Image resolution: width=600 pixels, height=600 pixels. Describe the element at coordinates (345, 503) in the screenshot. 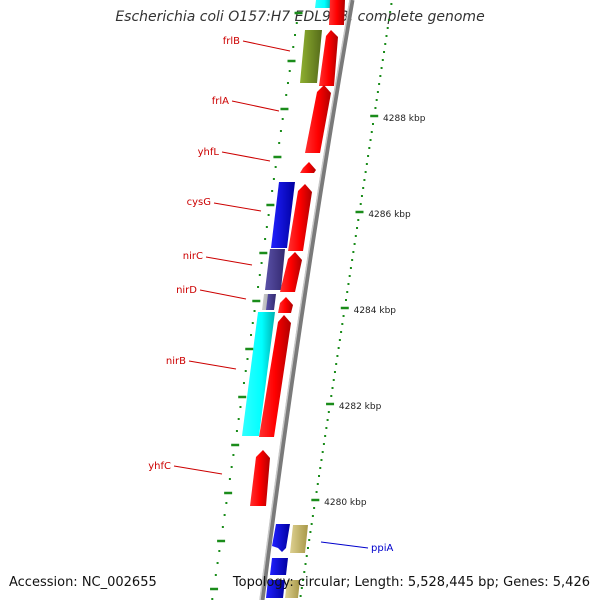

I see `tick-label: 4280 kbp` at that location.